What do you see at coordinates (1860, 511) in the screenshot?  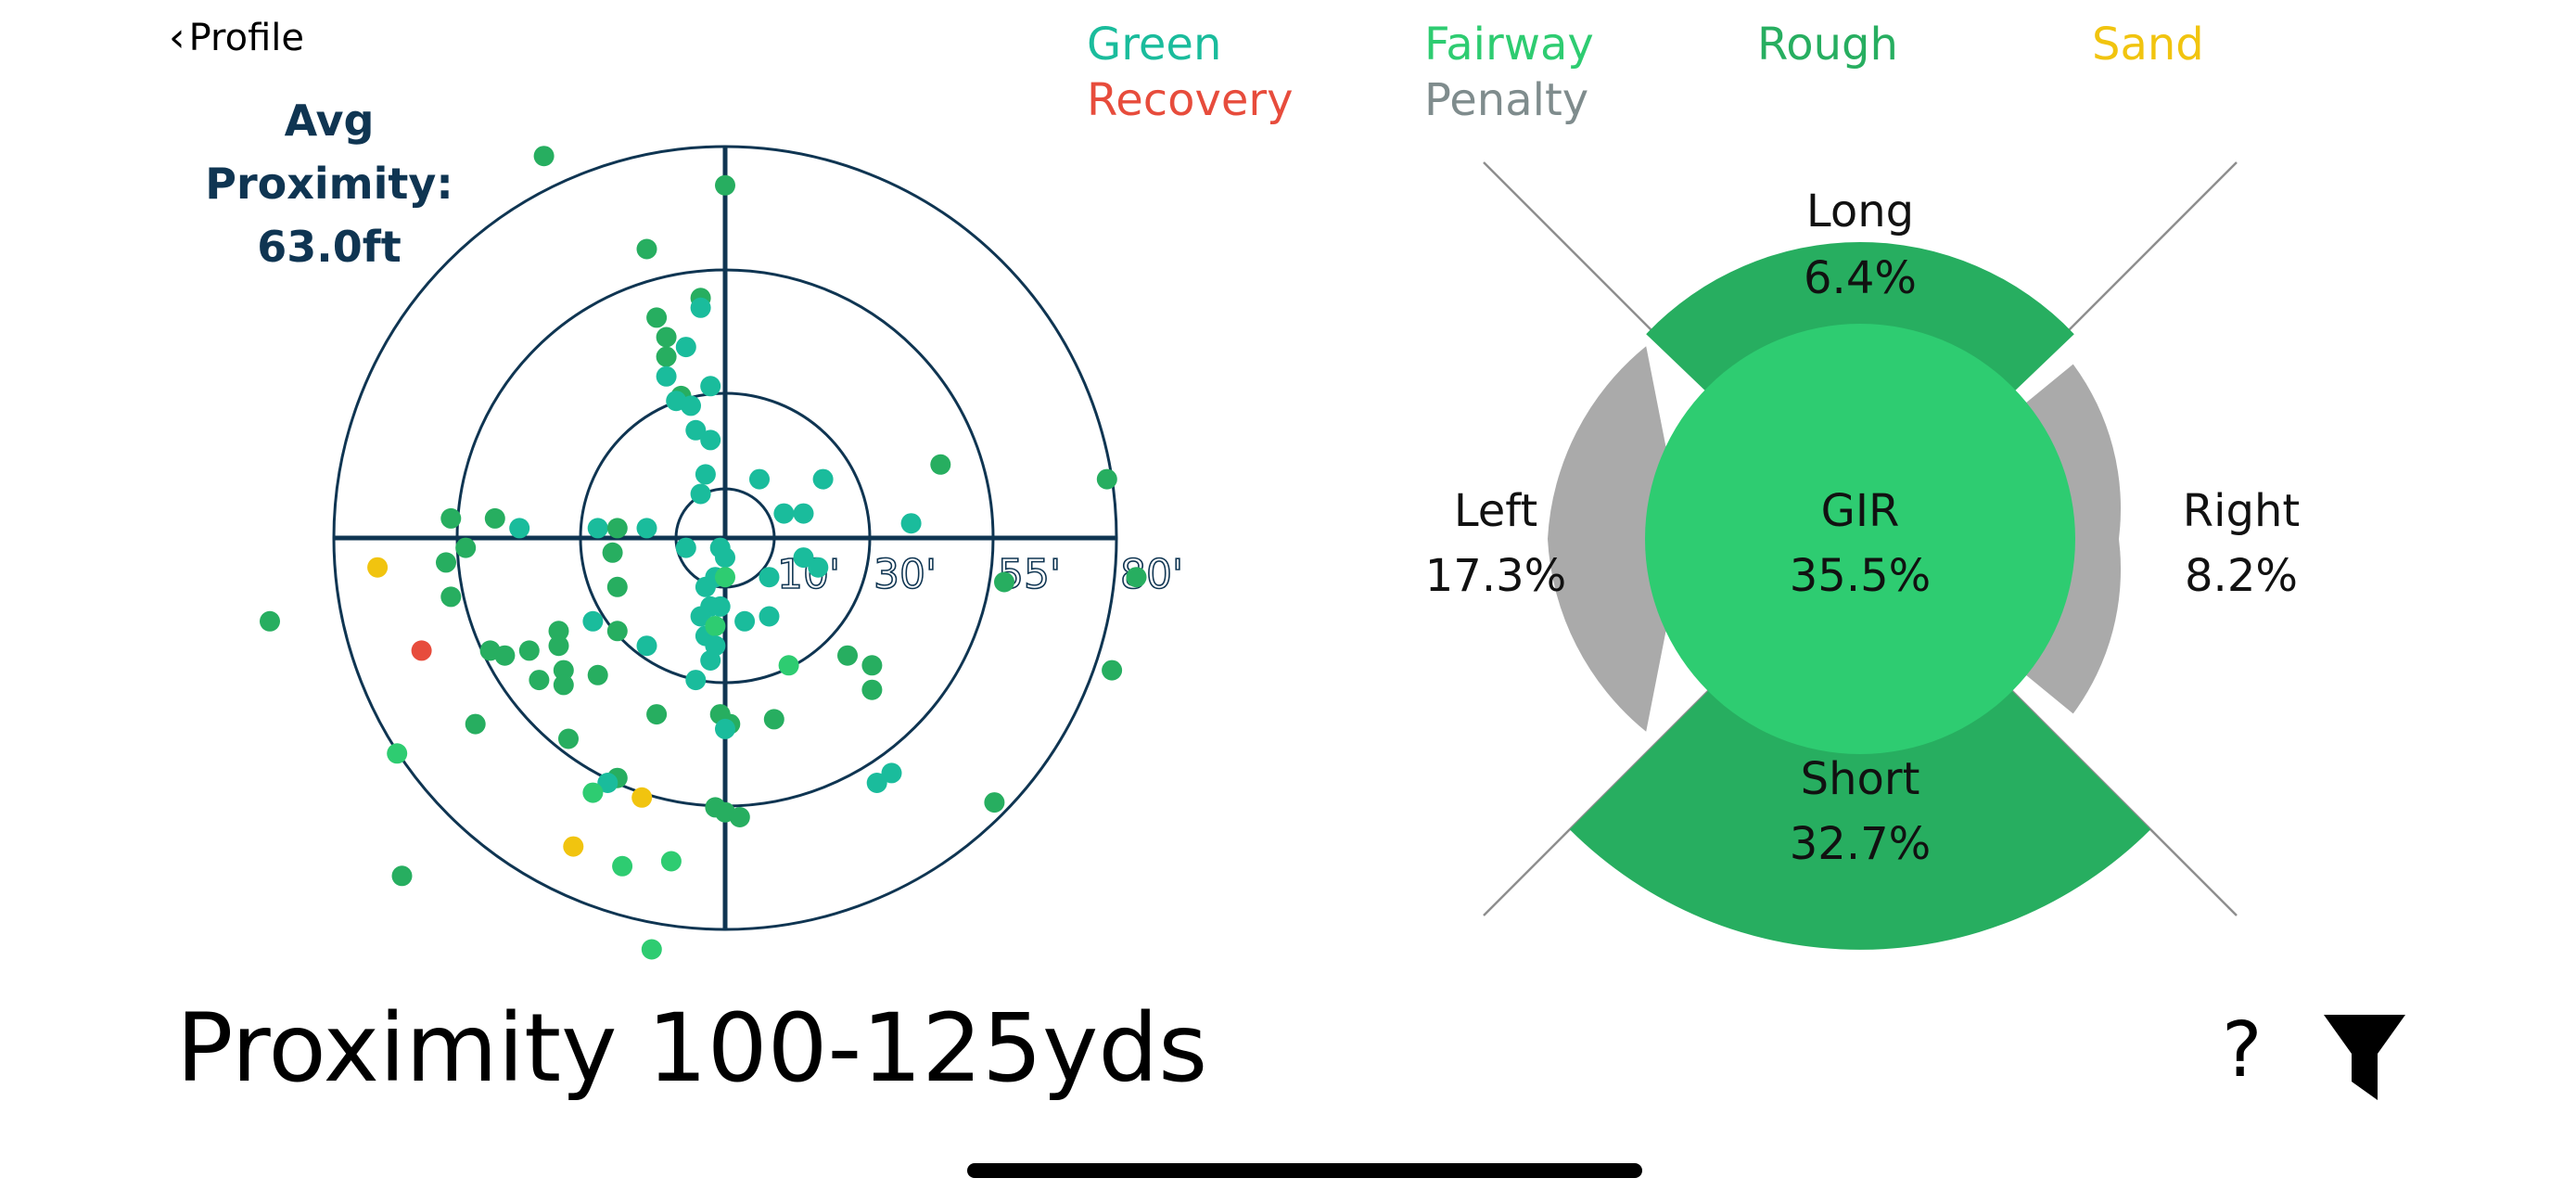 I see `gir-label: GIR` at bounding box center [1860, 511].